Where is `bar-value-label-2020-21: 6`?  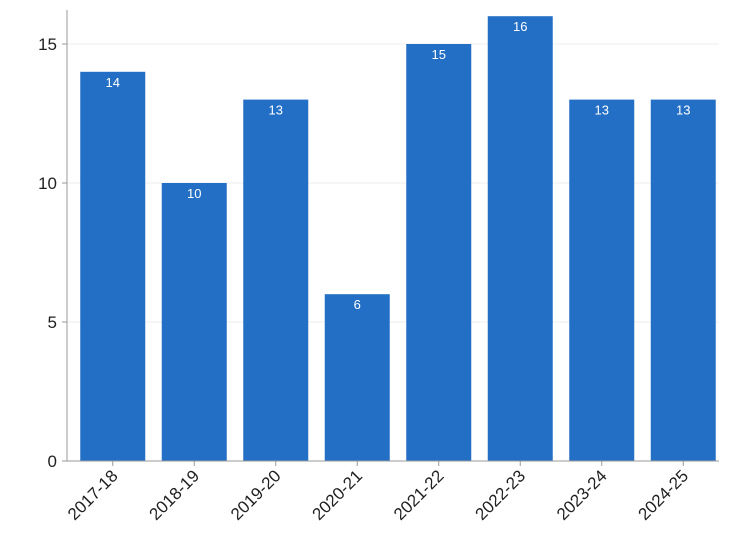
bar-value-label-2020-21: 6 is located at coordinates (357, 304).